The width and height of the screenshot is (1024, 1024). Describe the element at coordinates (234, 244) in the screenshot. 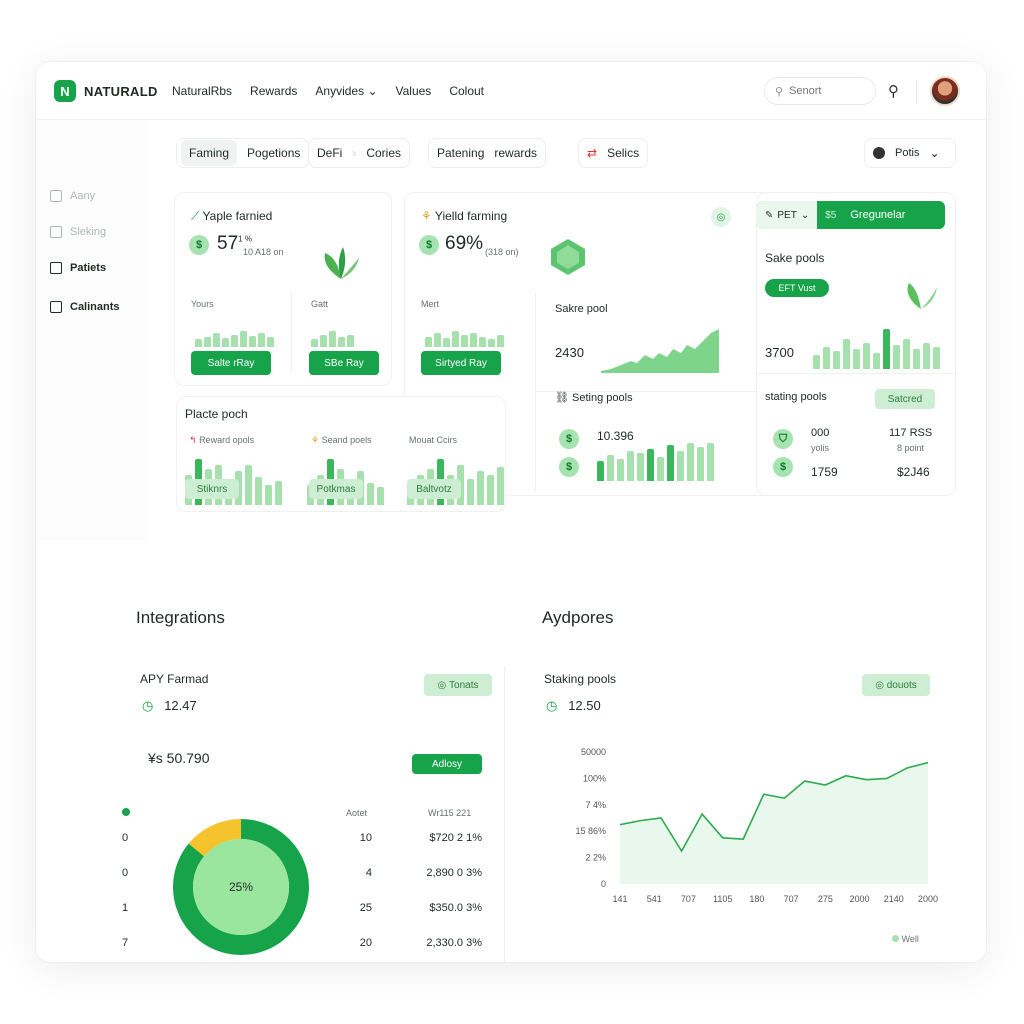

I see `card-value: 571 %` at that location.